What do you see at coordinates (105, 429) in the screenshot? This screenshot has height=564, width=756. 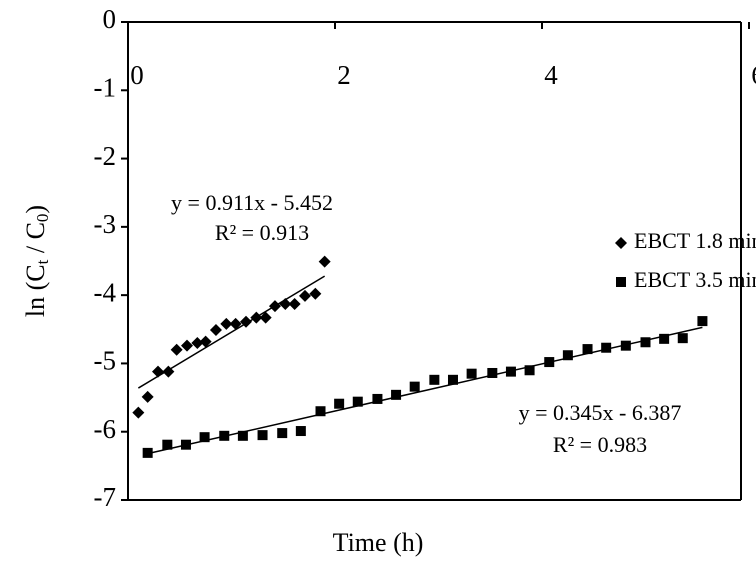 I see `y-tick-label: -6` at bounding box center [105, 429].